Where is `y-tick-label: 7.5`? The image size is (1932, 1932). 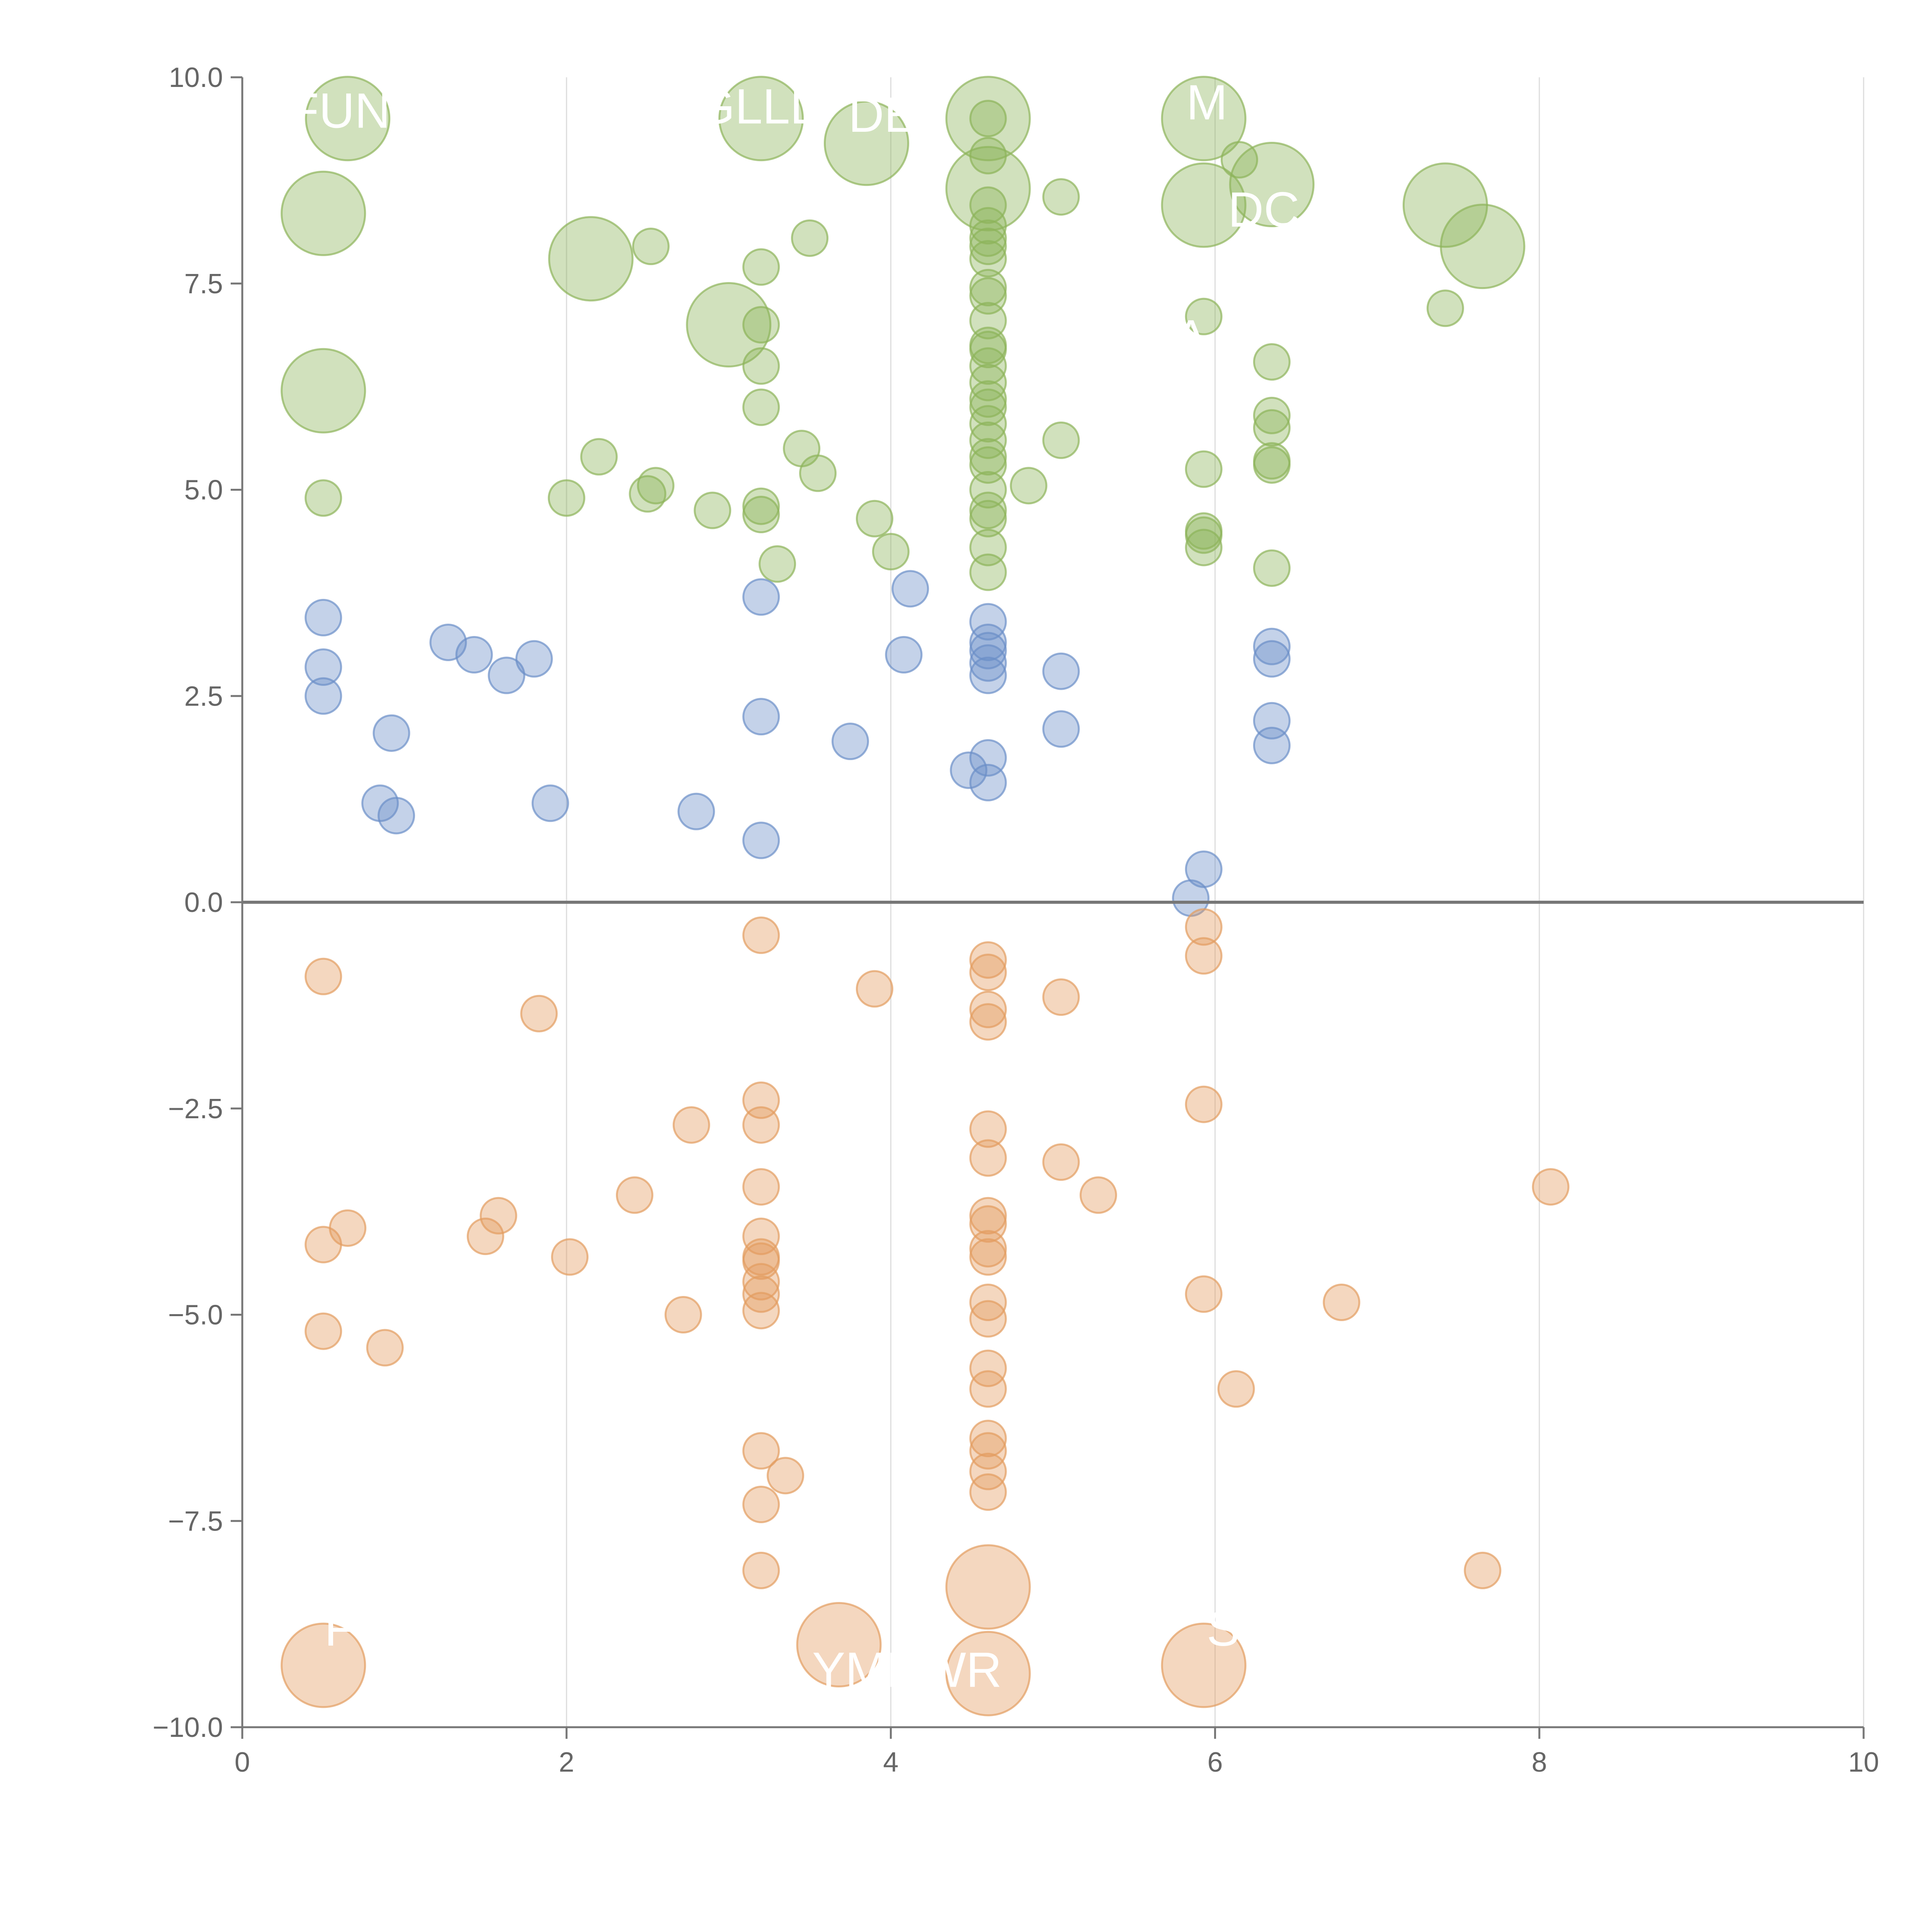
y-tick-label: 7.5 is located at coordinates (204, 284).